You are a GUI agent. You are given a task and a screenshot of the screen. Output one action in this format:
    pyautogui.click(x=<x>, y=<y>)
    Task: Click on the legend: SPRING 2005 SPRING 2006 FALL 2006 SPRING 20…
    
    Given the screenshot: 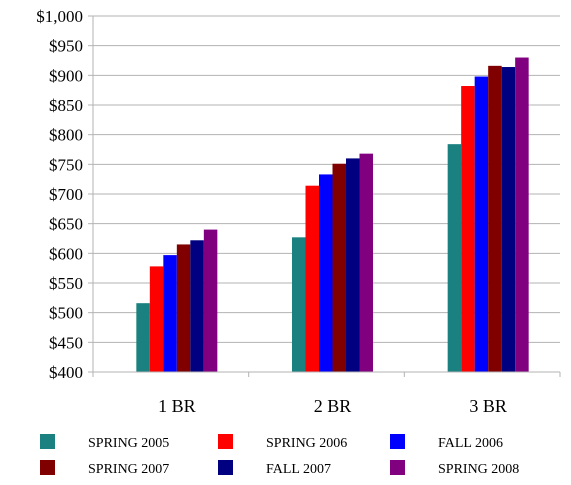 What is the action you would take?
    pyautogui.click(x=279, y=455)
    